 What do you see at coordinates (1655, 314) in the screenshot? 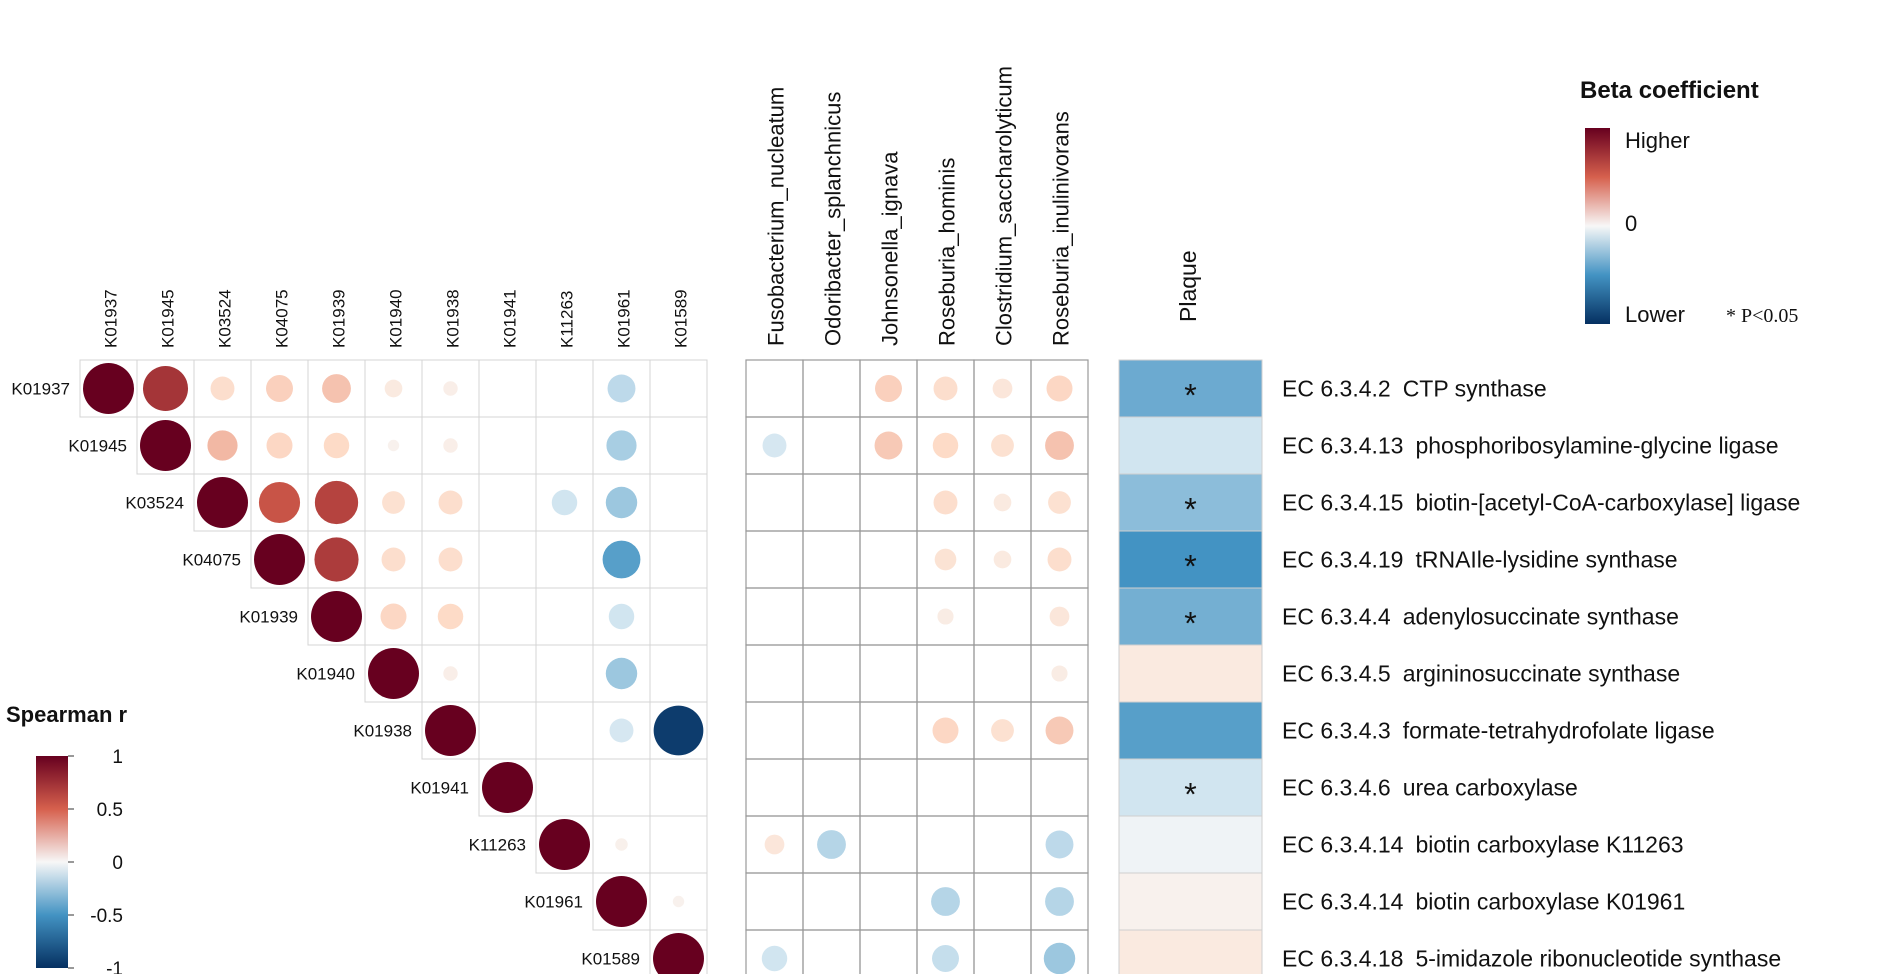
I see `beta-legend-lower: Lower` at bounding box center [1655, 314].